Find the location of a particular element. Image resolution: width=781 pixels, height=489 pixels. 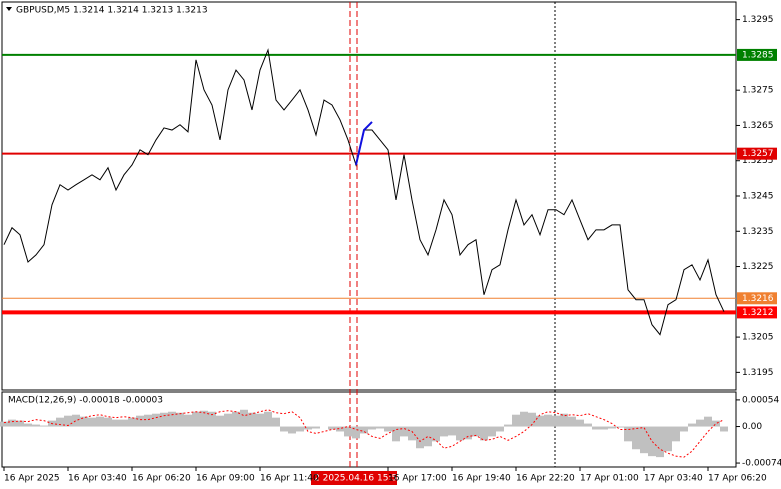

y-tick-label: 1.3265 is located at coordinates (758, 126).